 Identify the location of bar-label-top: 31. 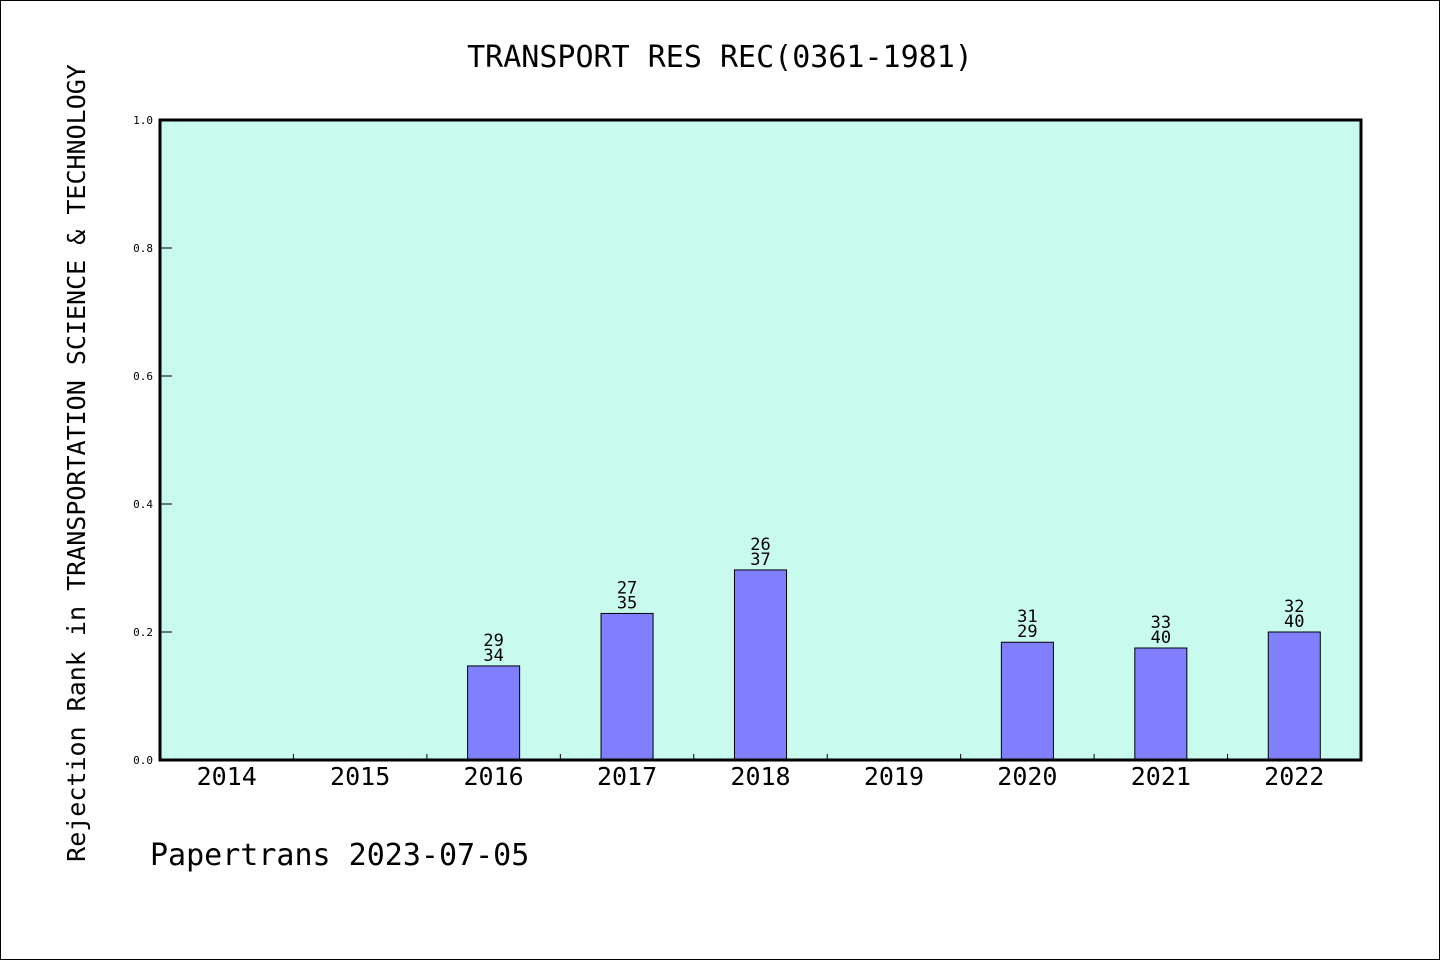
(1027, 617).